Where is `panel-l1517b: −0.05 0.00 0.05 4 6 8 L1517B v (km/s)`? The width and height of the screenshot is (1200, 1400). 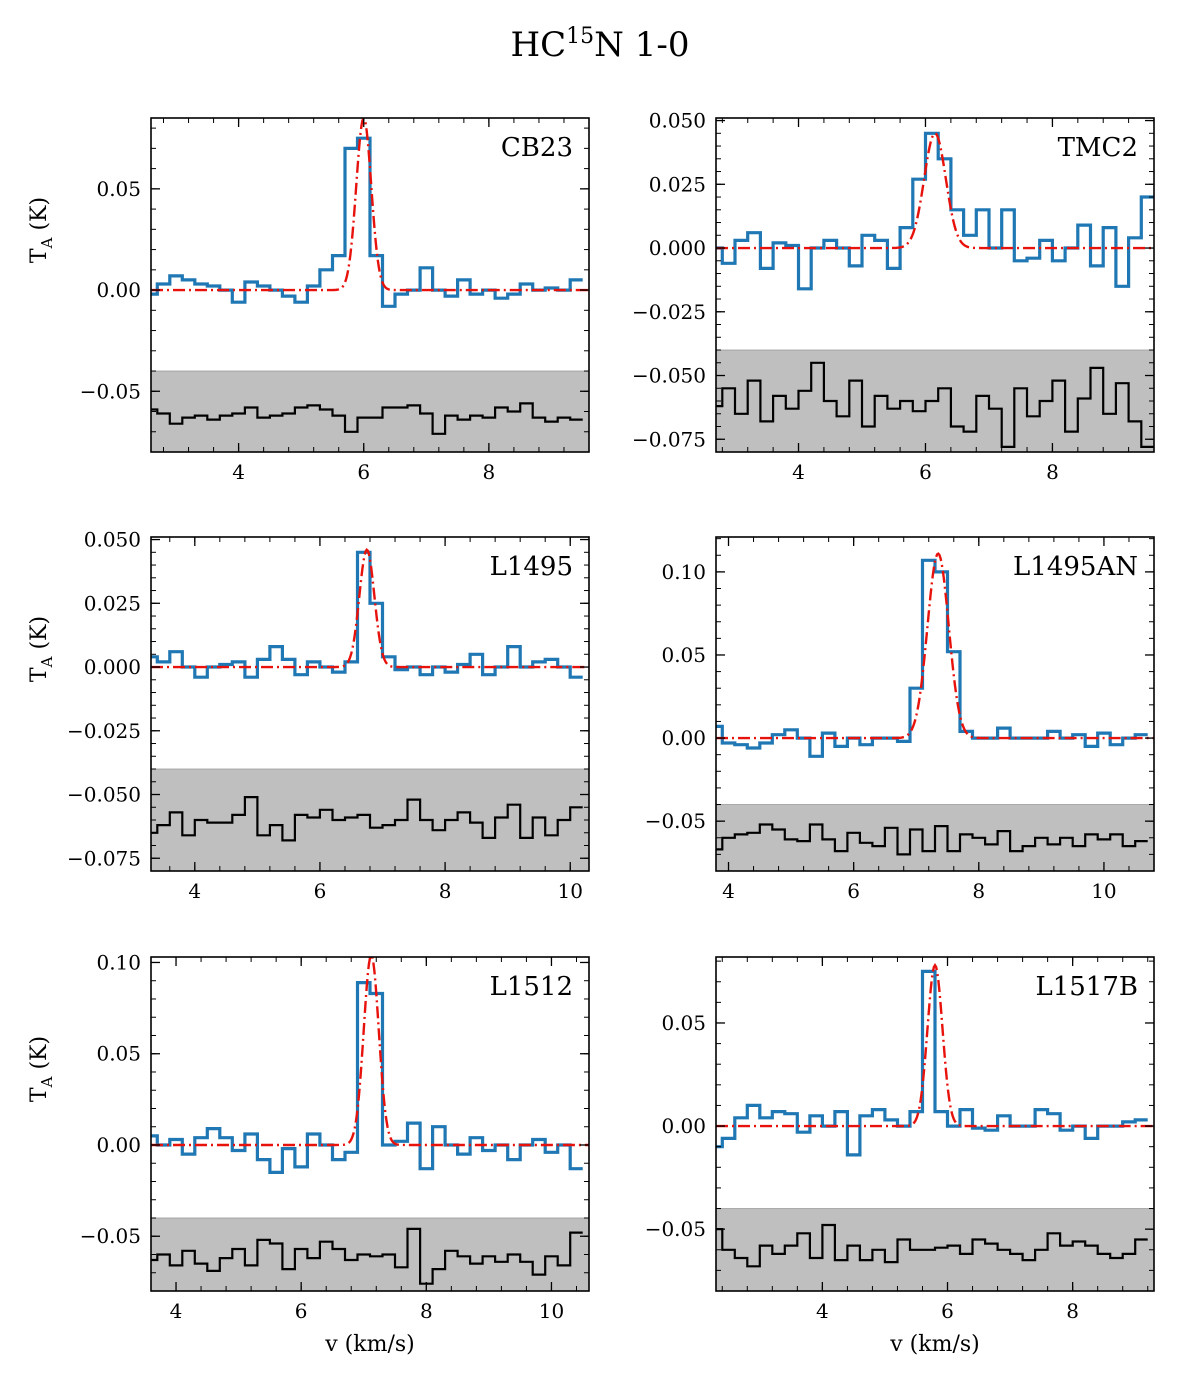
panel-l1517b: −0.05 0.00 0.05 4 6 8 L1517B v (km/s) is located at coordinates (900, 1156).